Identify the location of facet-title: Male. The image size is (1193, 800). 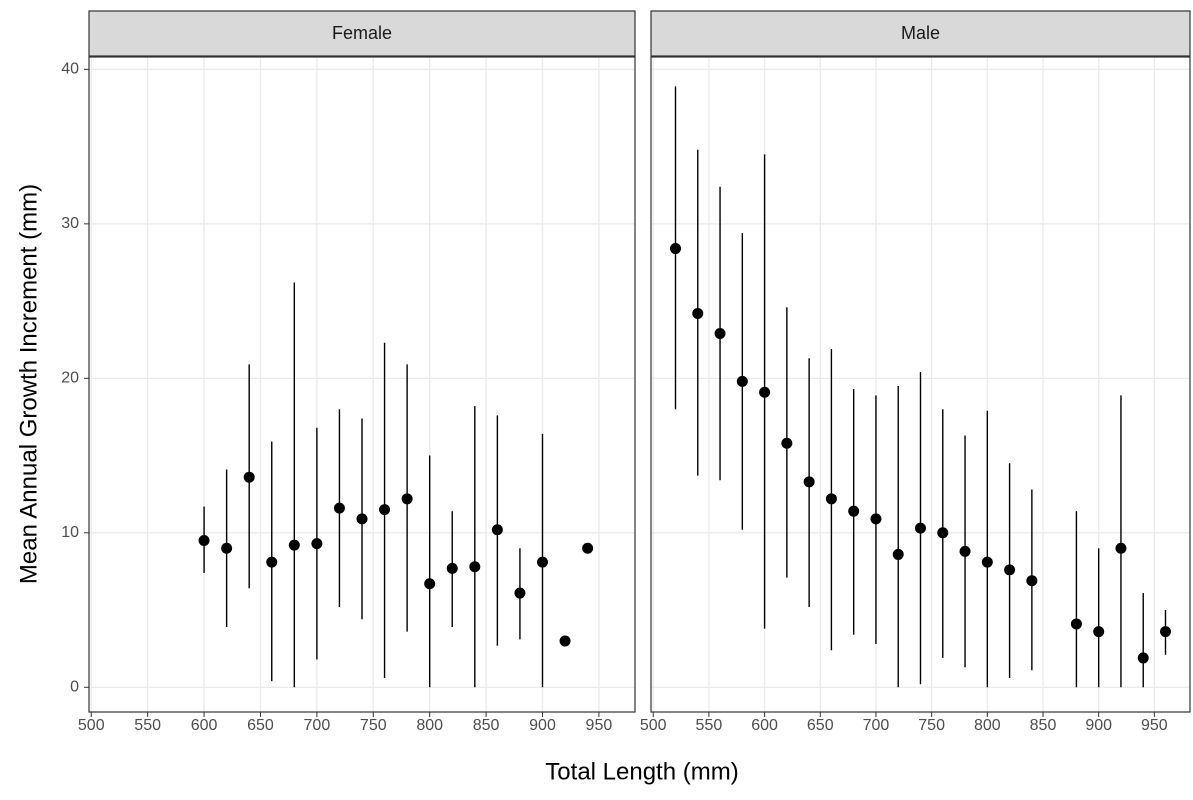
(920, 33).